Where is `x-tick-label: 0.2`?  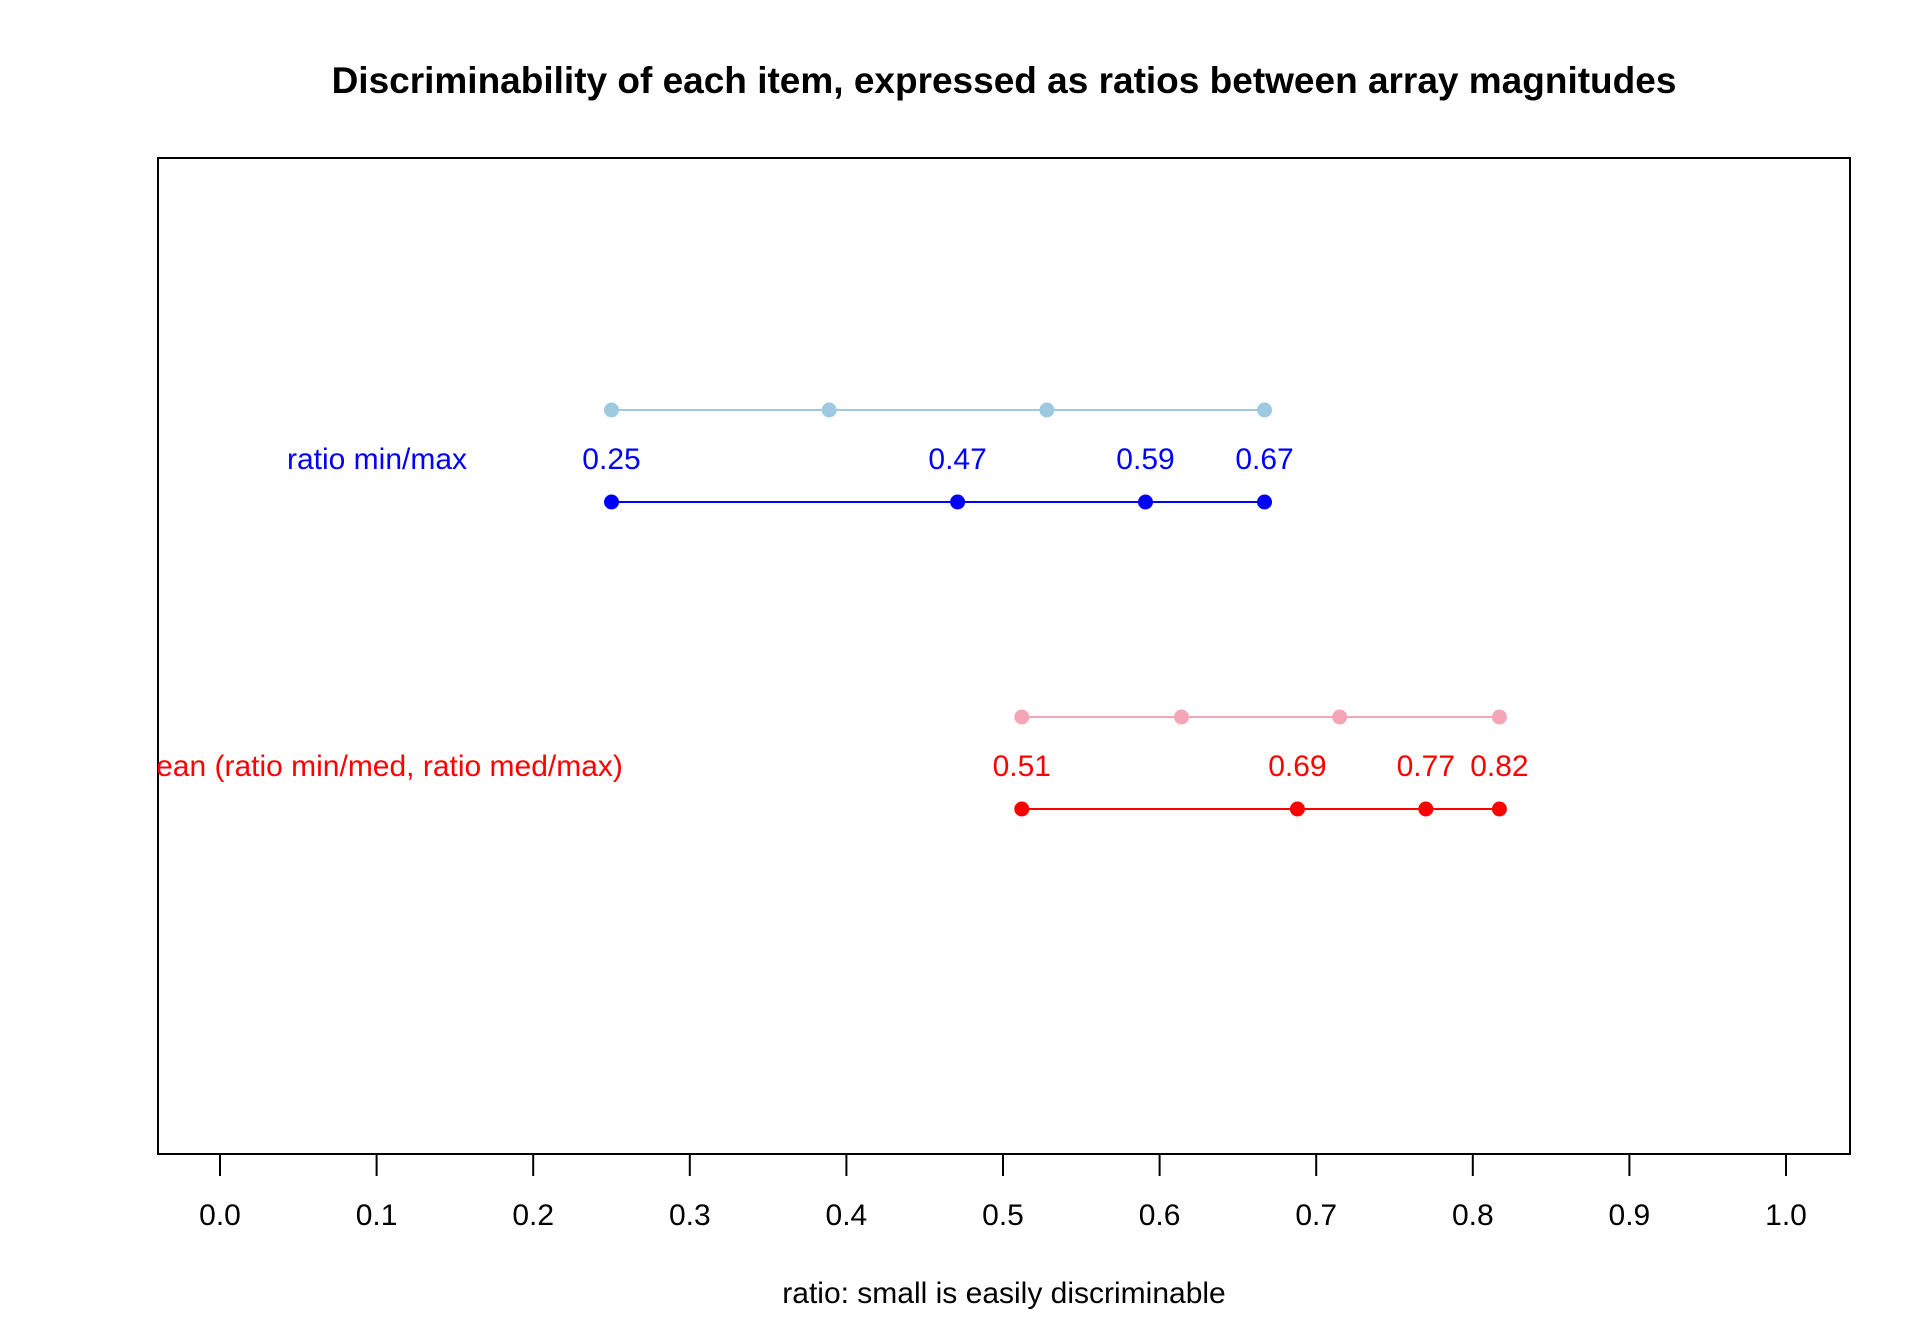 x-tick-label: 0.2 is located at coordinates (533, 1215).